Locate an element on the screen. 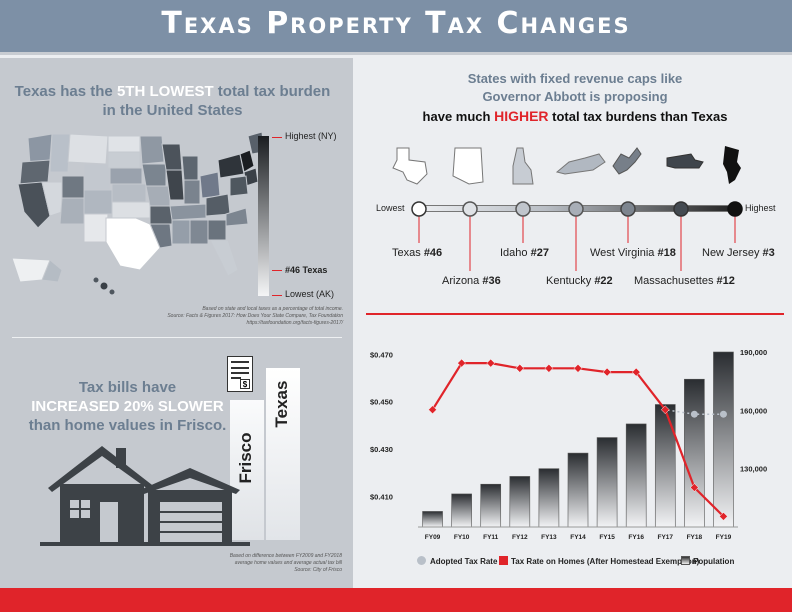  x-tick-label: FY15 is located at coordinates (607, 537).